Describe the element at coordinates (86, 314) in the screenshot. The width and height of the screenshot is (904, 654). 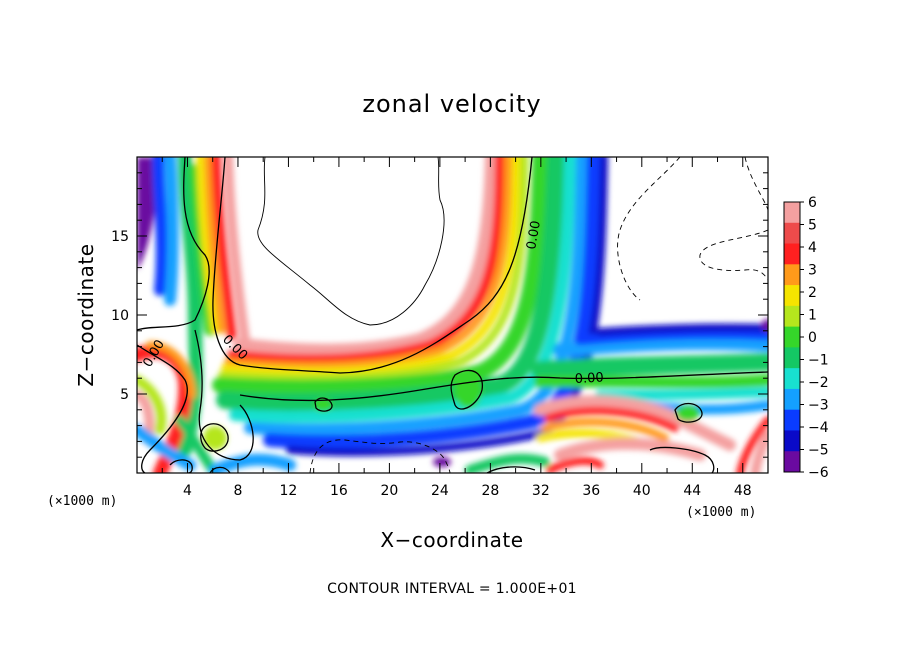
I see `y-axis-title: Z−coordinate` at that location.